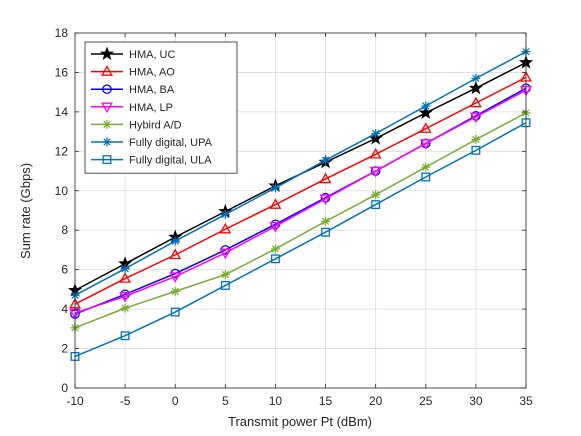 The image size is (581, 436). What do you see at coordinates (476, 401) in the screenshot?
I see `x-tick-label: 30` at bounding box center [476, 401].